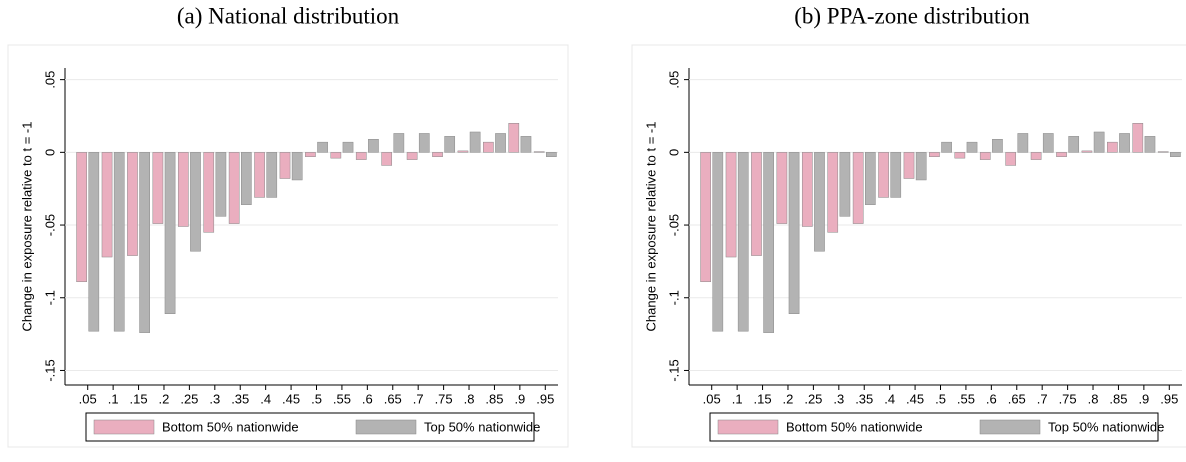  Describe the element at coordinates (673, 297) in the screenshot. I see `y-tick-label: -.1` at that location.